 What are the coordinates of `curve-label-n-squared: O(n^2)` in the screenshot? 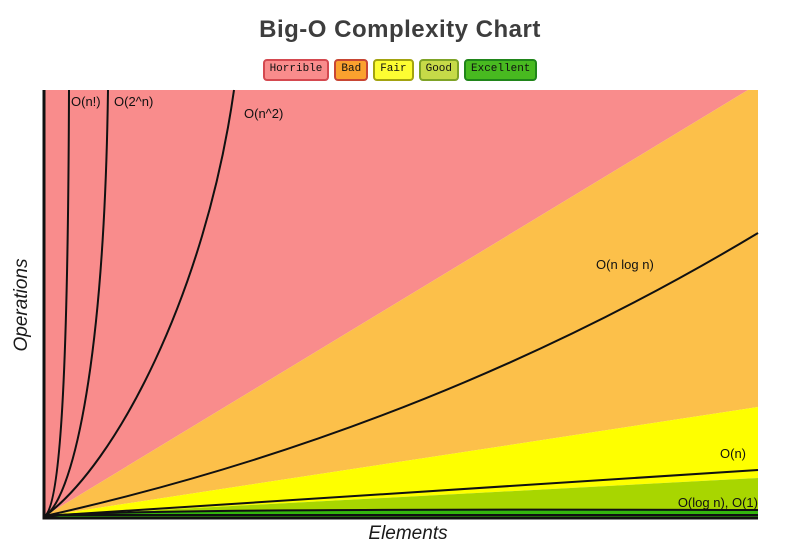 It's located at (264, 113).